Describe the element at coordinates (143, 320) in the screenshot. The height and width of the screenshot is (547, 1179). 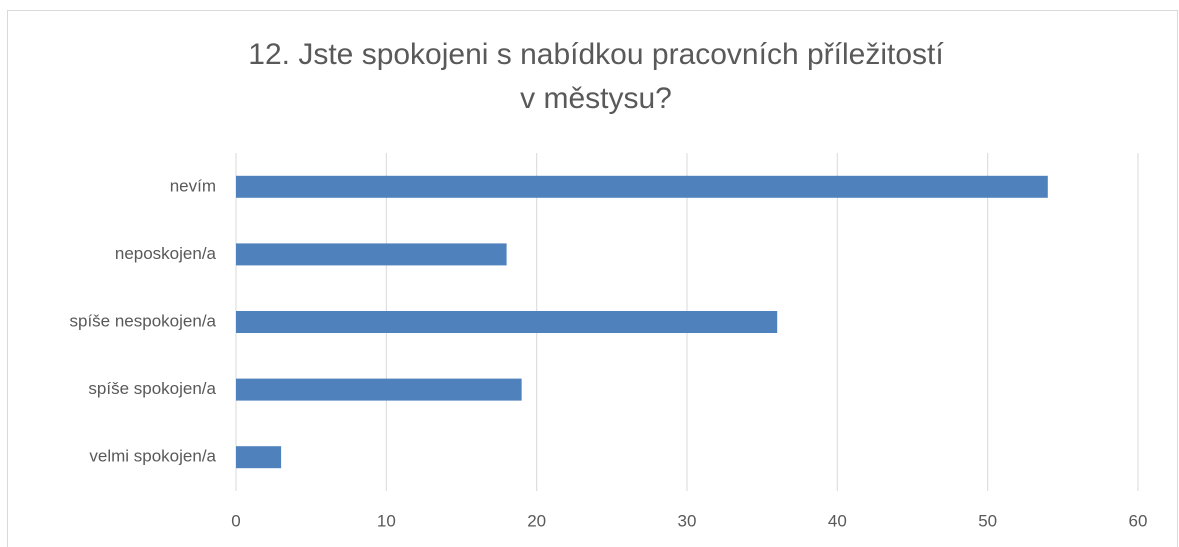
I see `y-tick-label: spíše nespokojen/a` at that location.